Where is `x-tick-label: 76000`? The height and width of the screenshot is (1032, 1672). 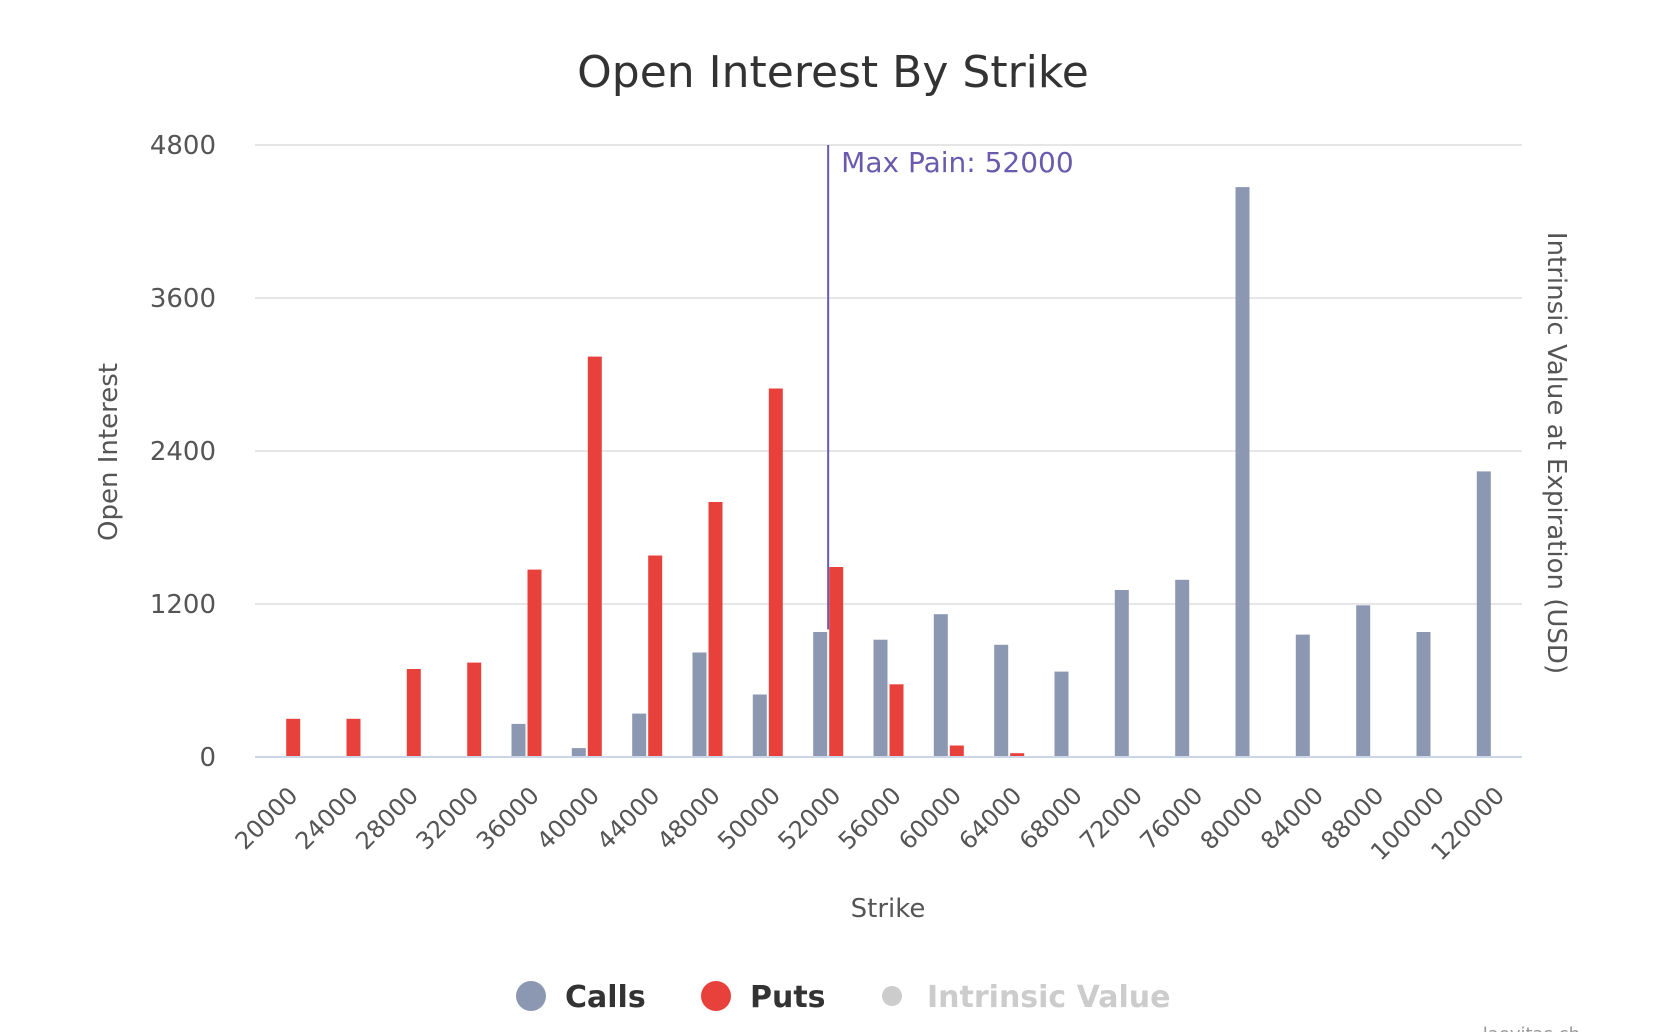
x-tick-label: 76000 is located at coordinates (1172, 818).